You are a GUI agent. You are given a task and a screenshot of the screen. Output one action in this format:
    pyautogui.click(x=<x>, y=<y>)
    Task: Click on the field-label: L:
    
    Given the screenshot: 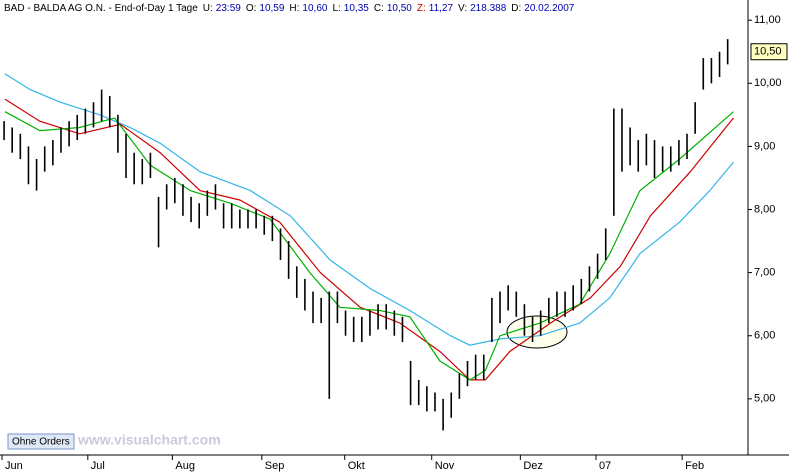 What is the action you would take?
    pyautogui.click(x=336, y=8)
    